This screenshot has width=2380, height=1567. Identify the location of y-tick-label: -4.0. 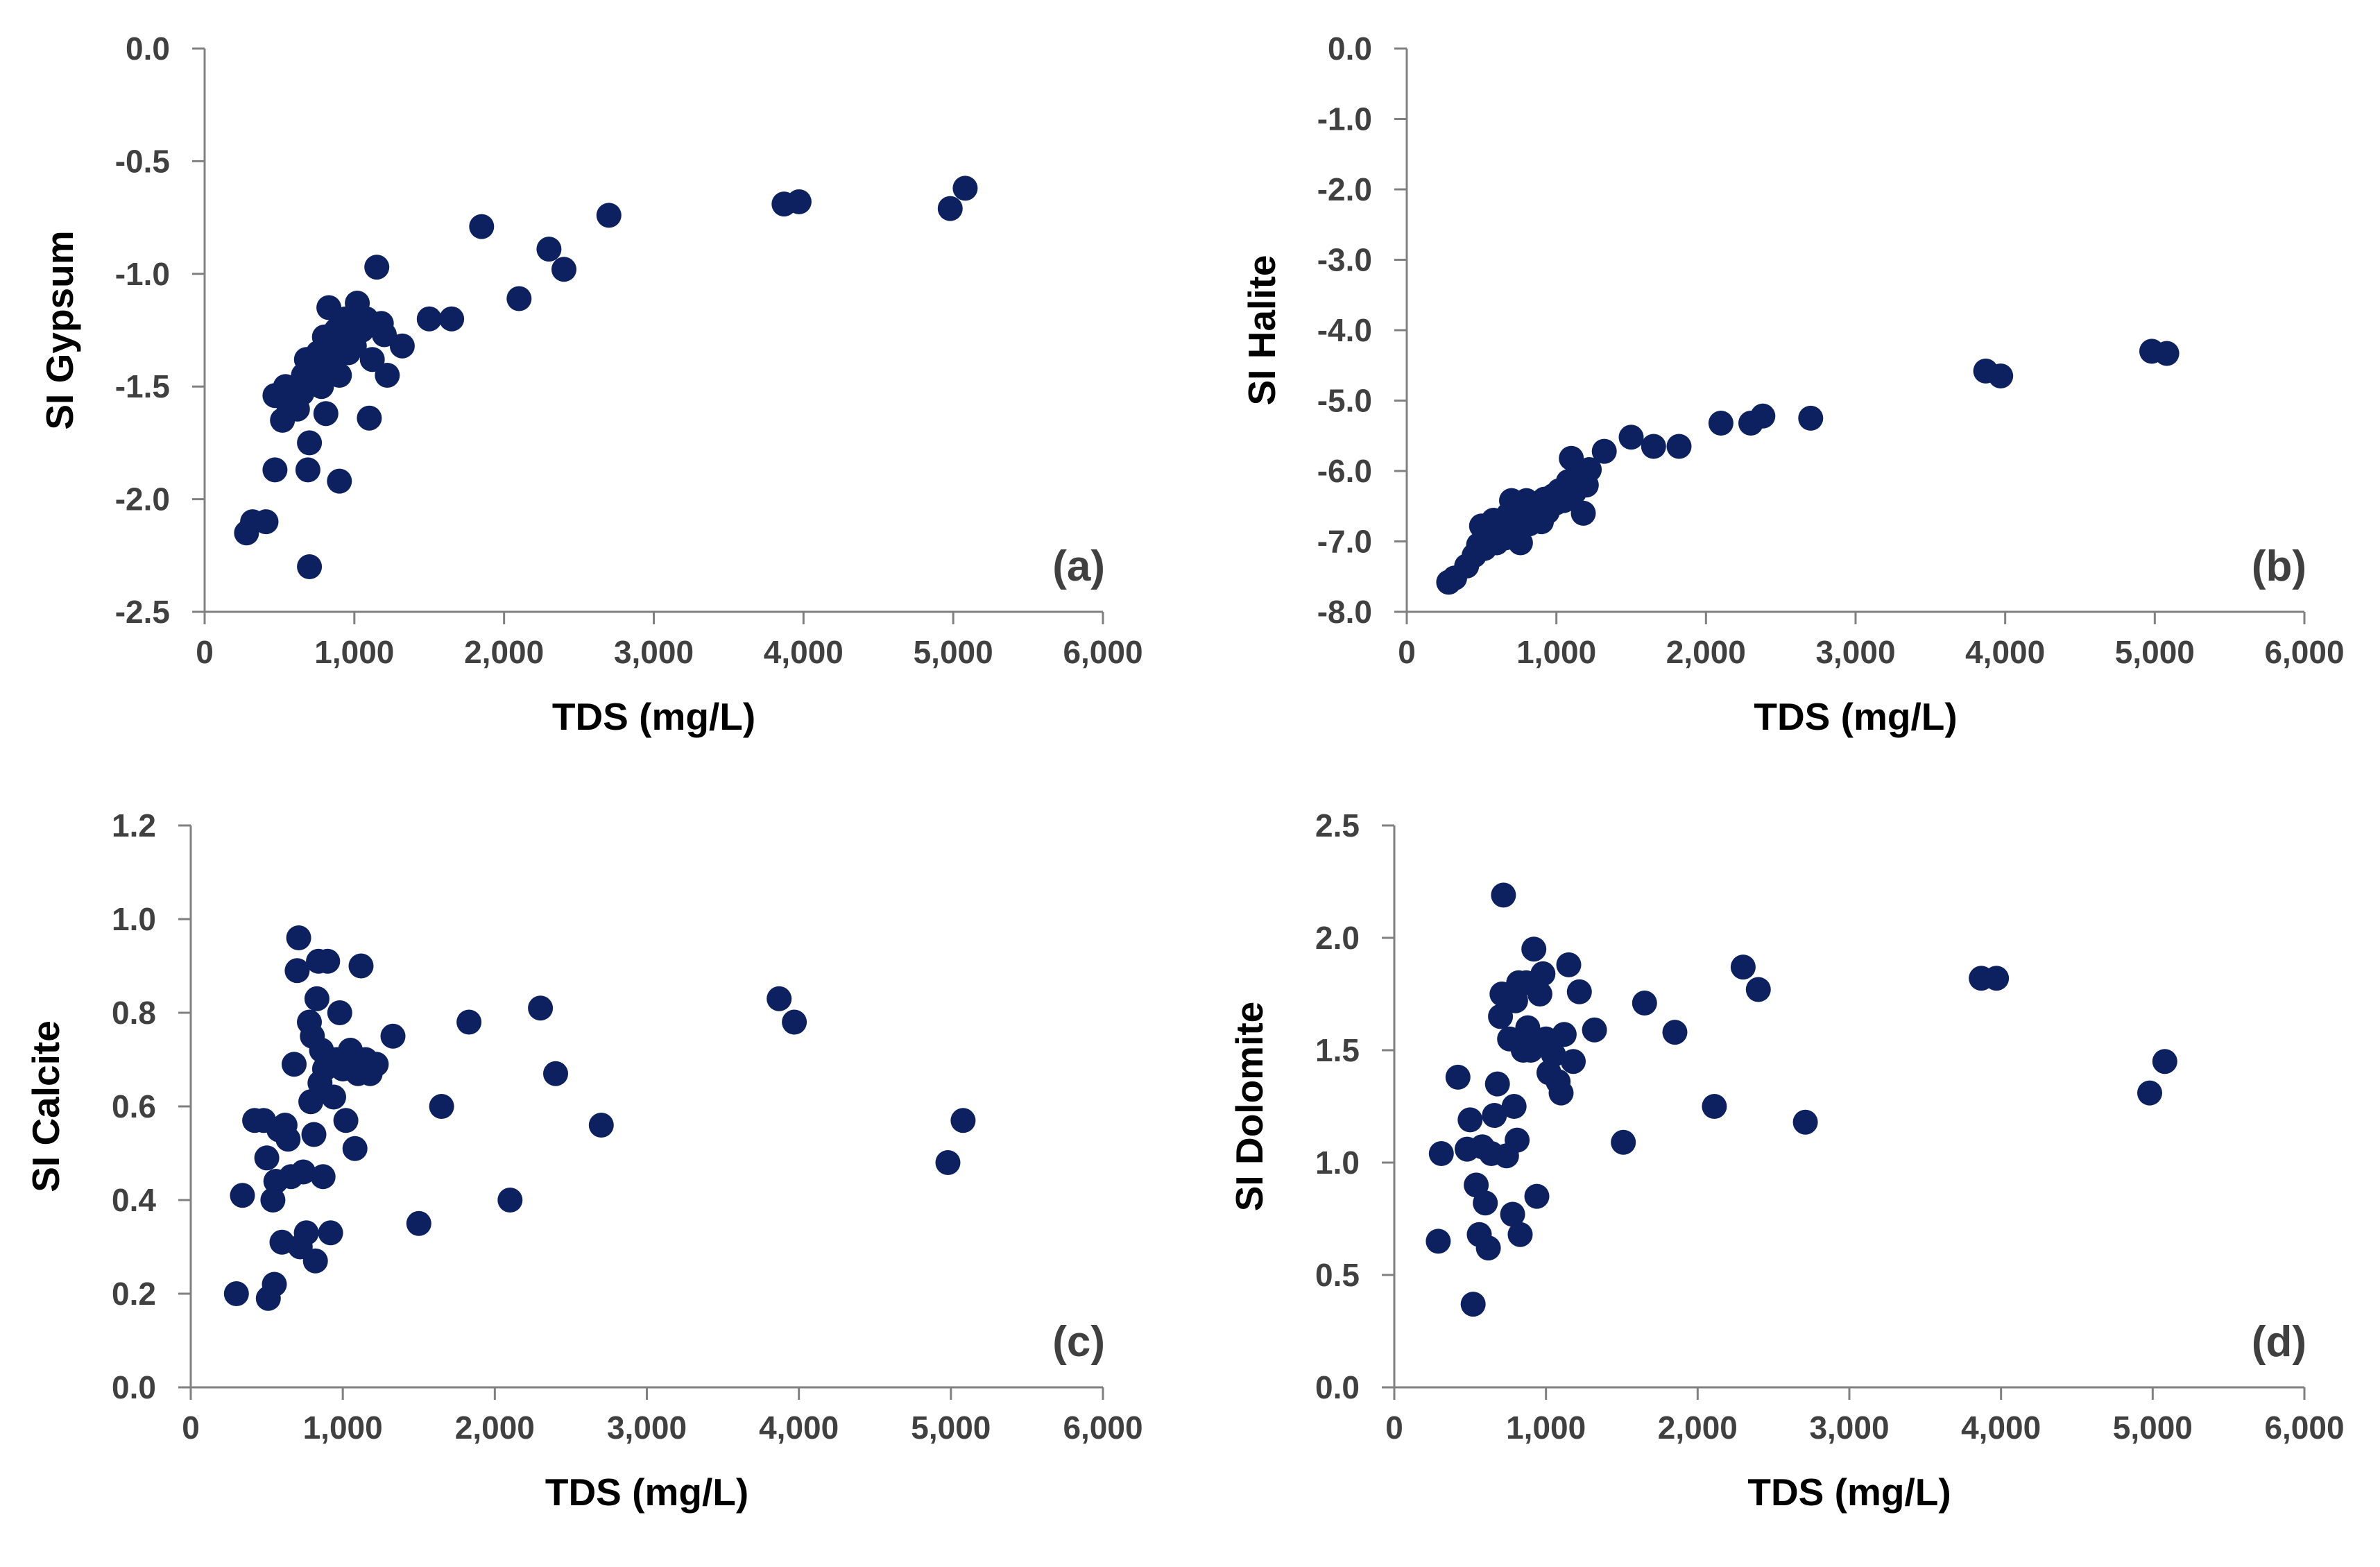
(1344, 330).